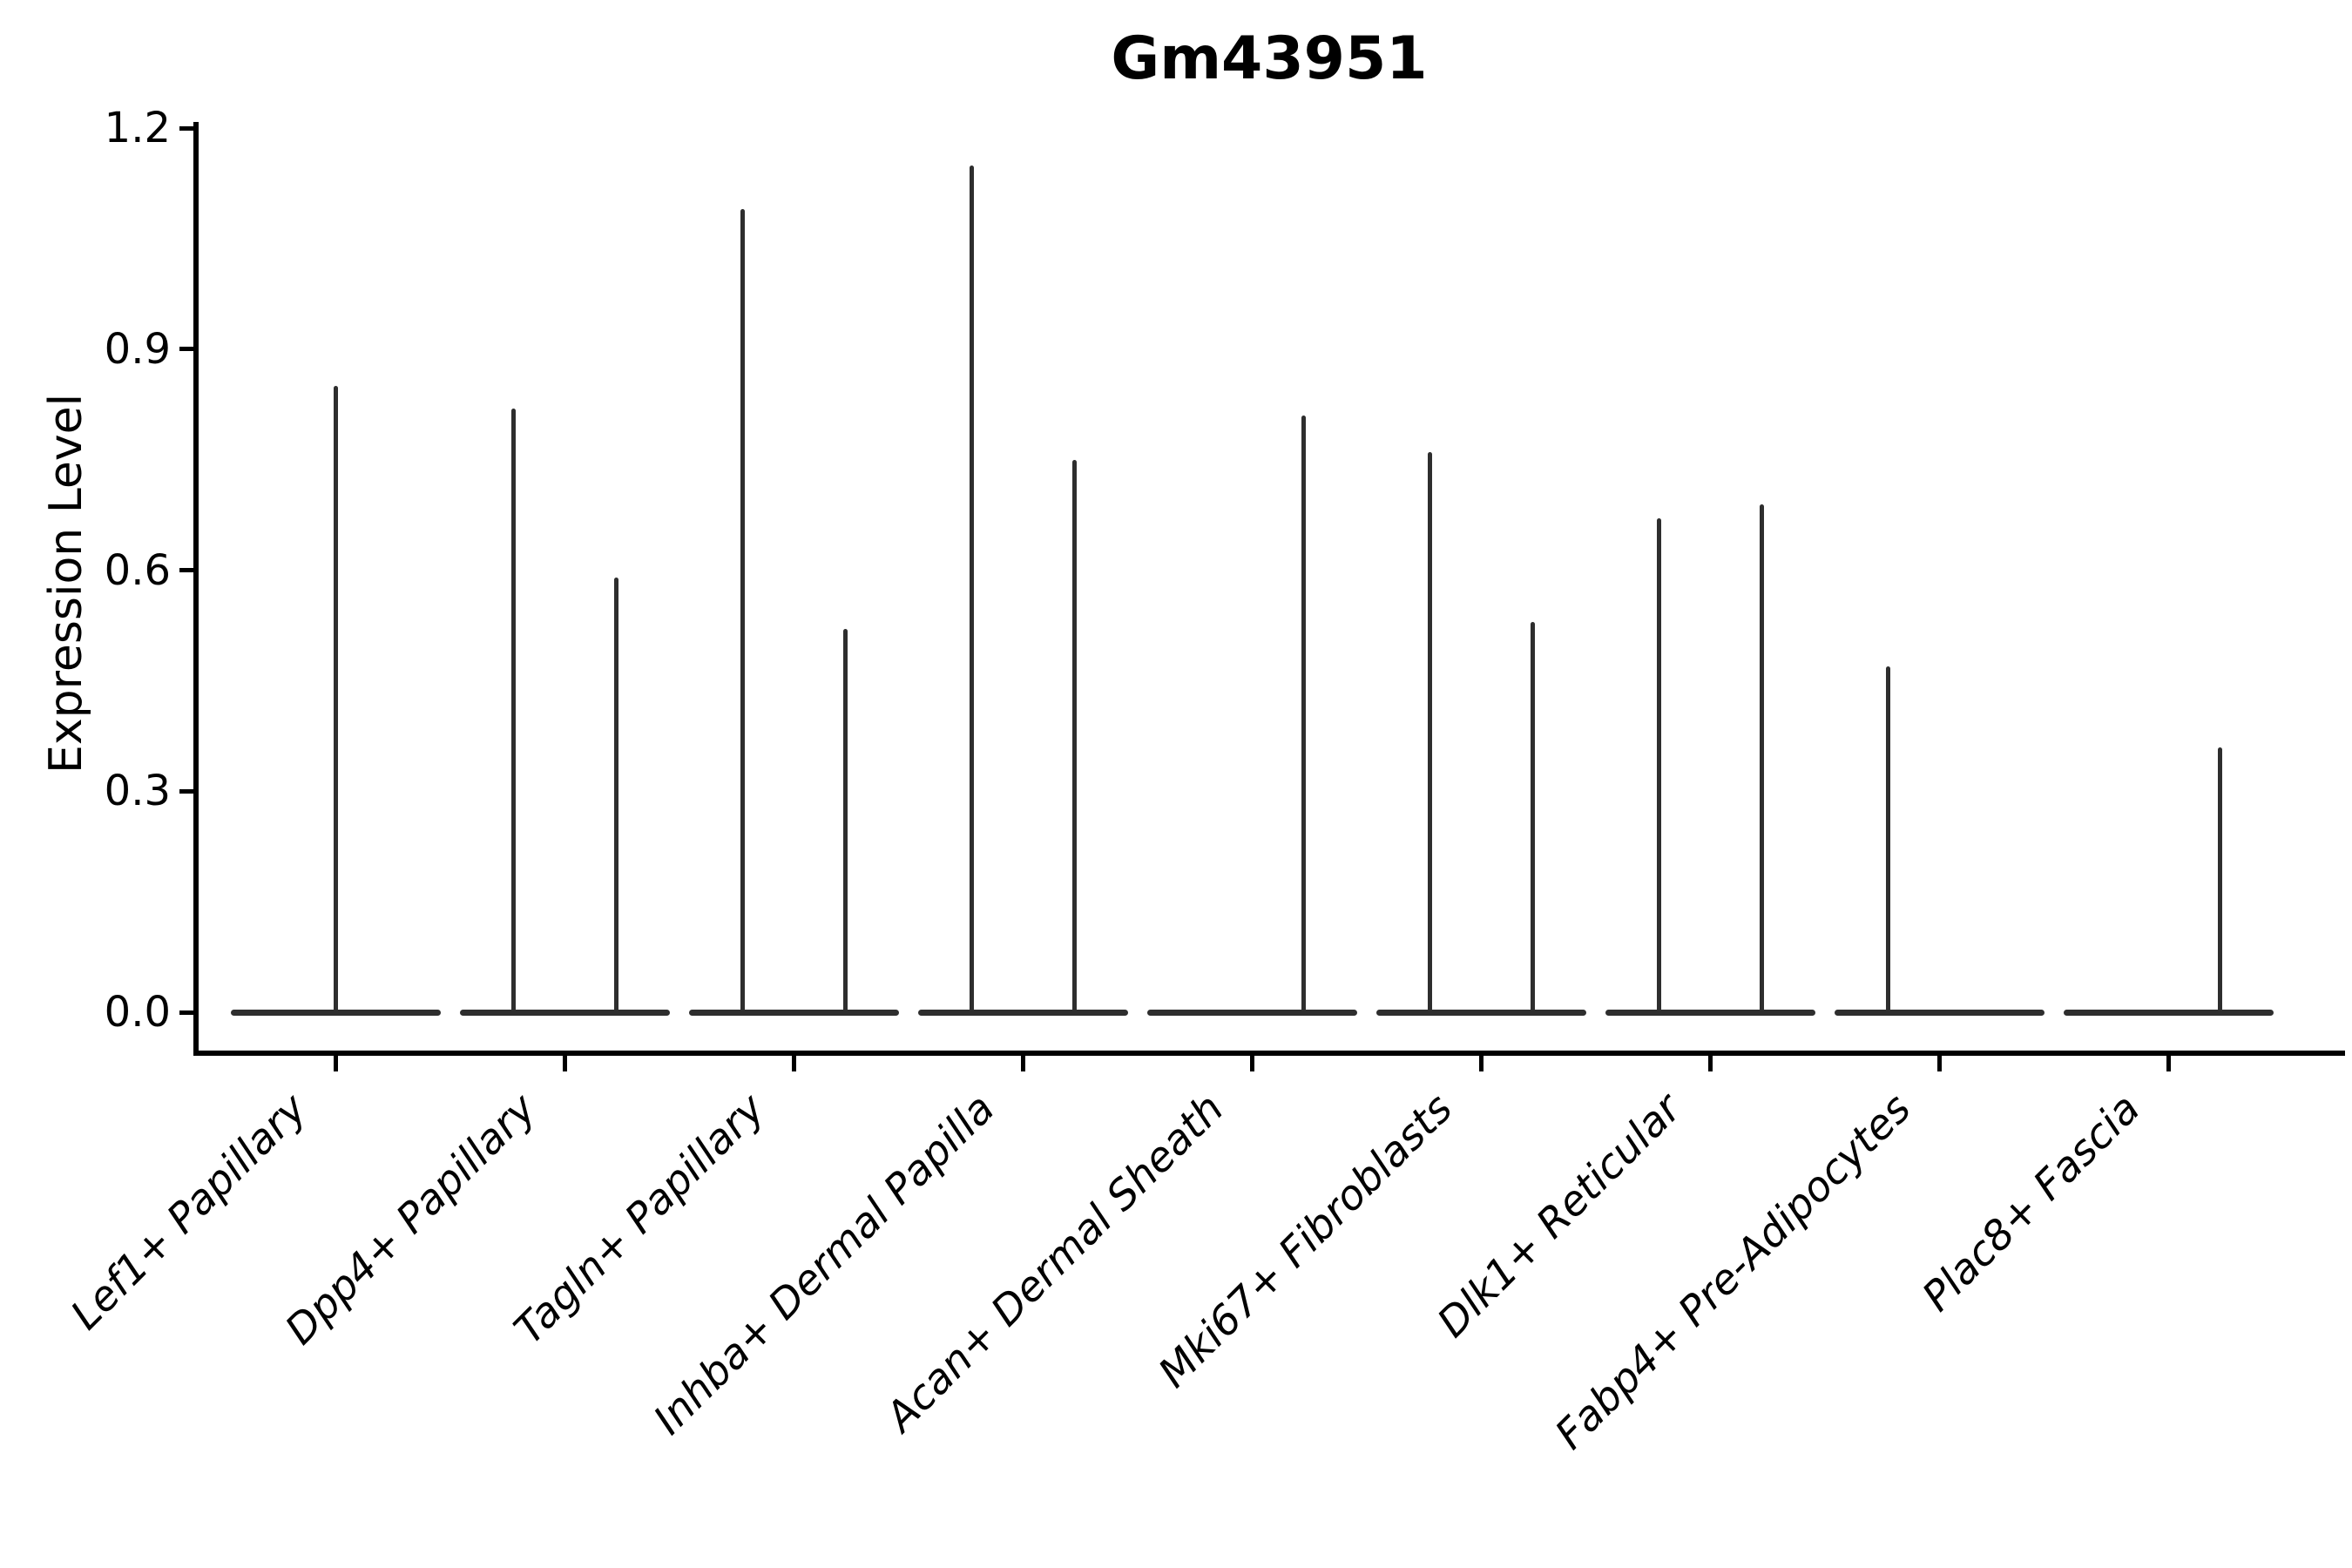 The width and height of the screenshot is (2352, 1568). Describe the element at coordinates (189, 1212) in the screenshot. I see `x-tick-label: Lef1+ Papillary` at that location.